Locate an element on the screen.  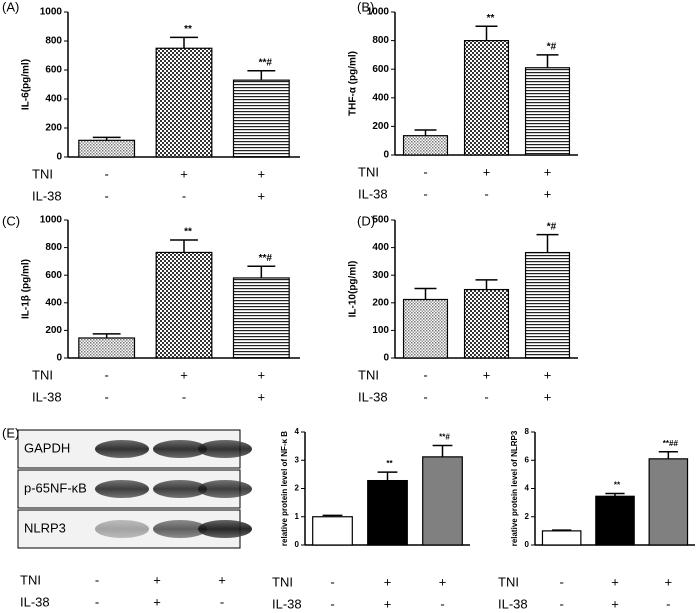
y-axis-label: relative protein level of NLRP3 is located at coordinates (514, 488).